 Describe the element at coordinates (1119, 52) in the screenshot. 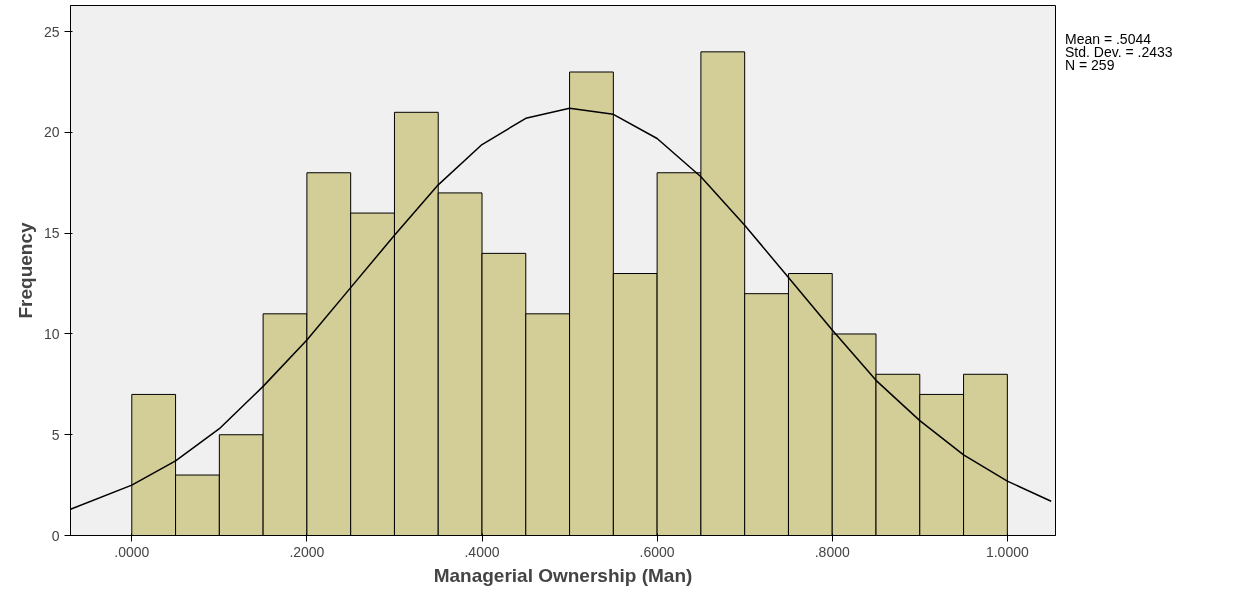

I see `text: Std. Dev. = .2433` at that location.